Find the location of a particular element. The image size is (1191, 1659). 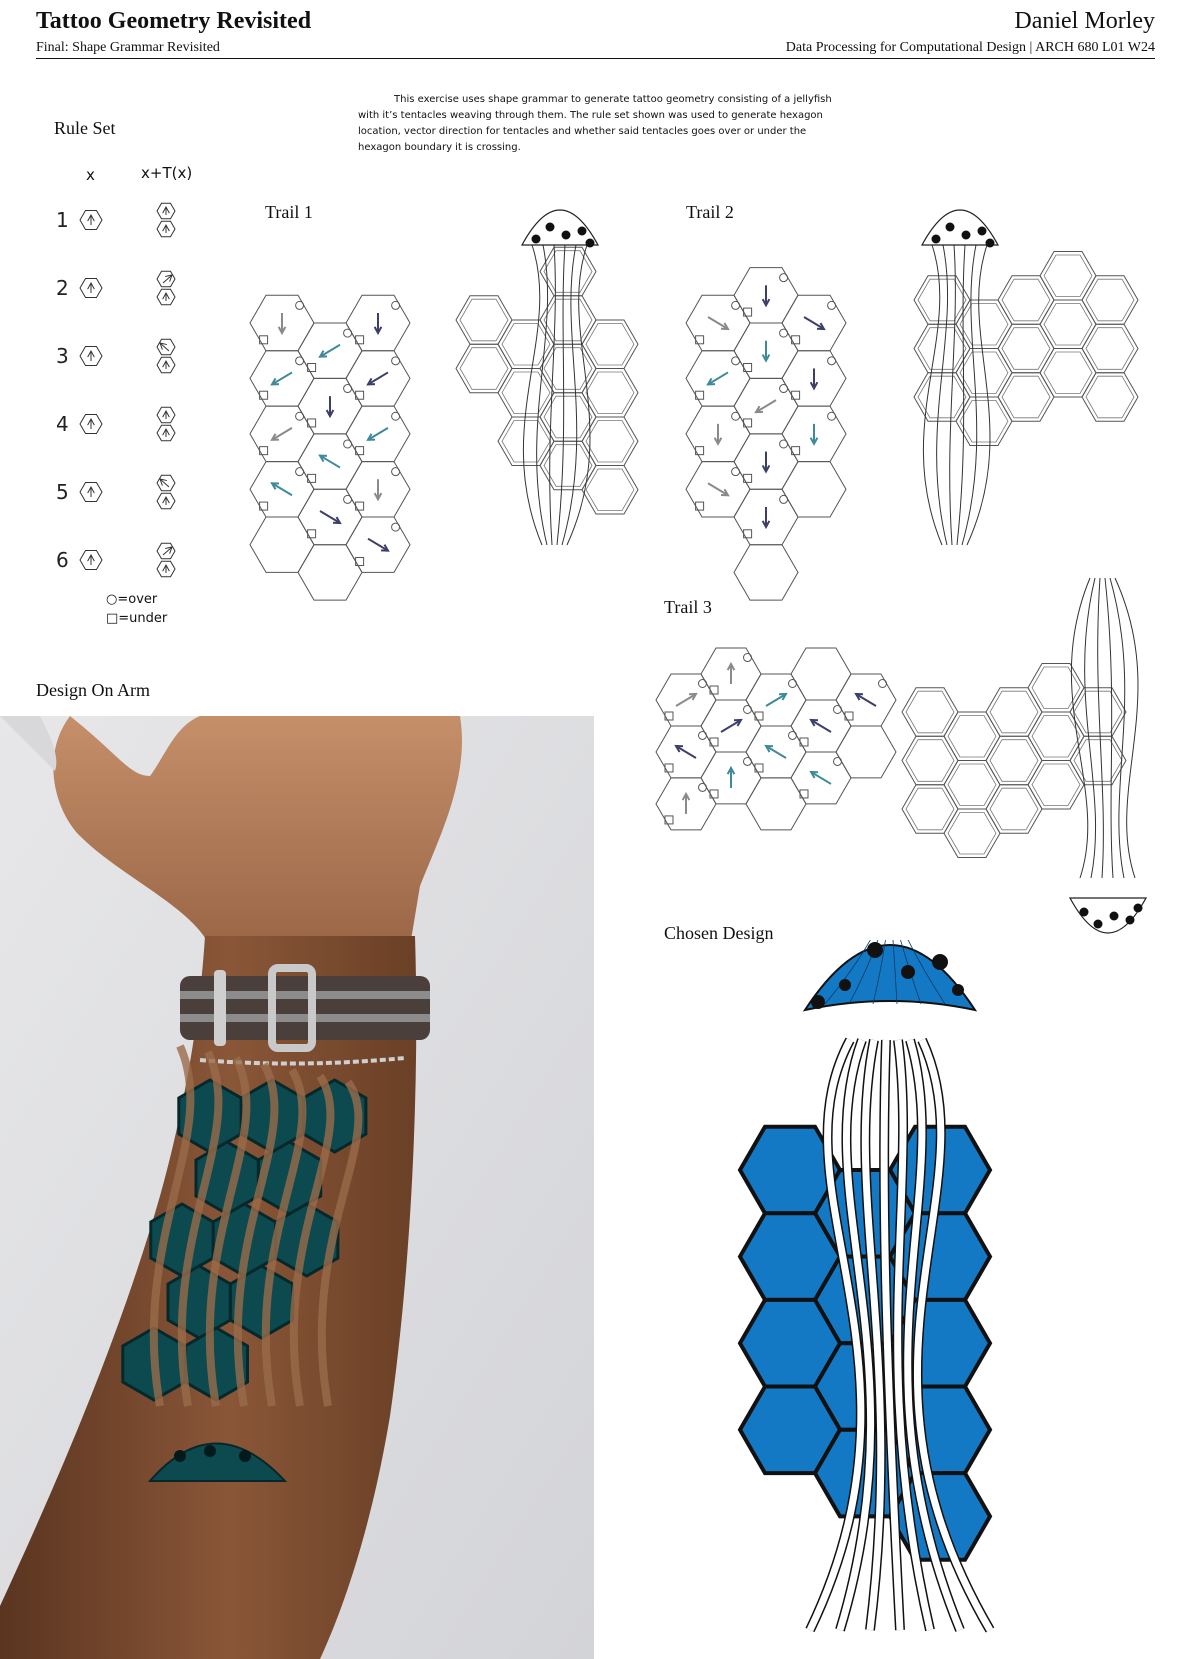

rule-set-heading: Rule Set is located at coordinates (85, 128).